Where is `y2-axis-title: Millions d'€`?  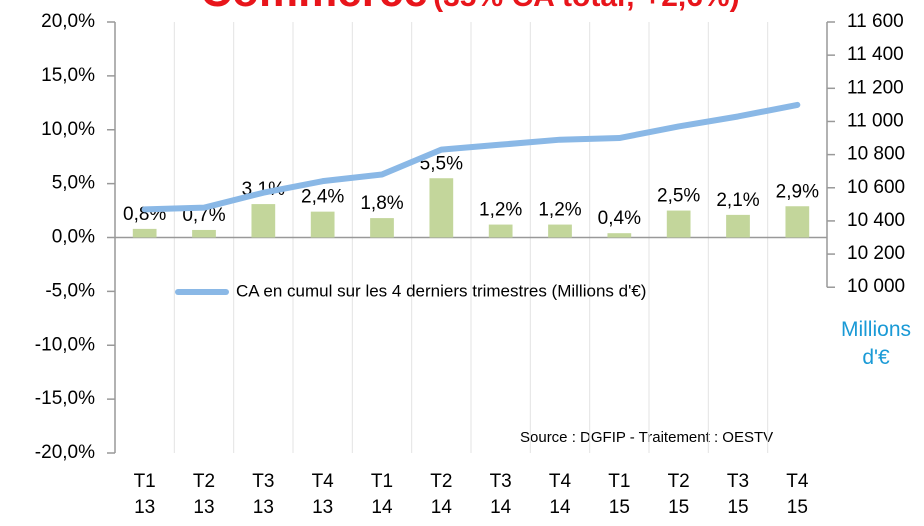
y2-axis-title: Millions d'€ is located at coordinates (875, 343).